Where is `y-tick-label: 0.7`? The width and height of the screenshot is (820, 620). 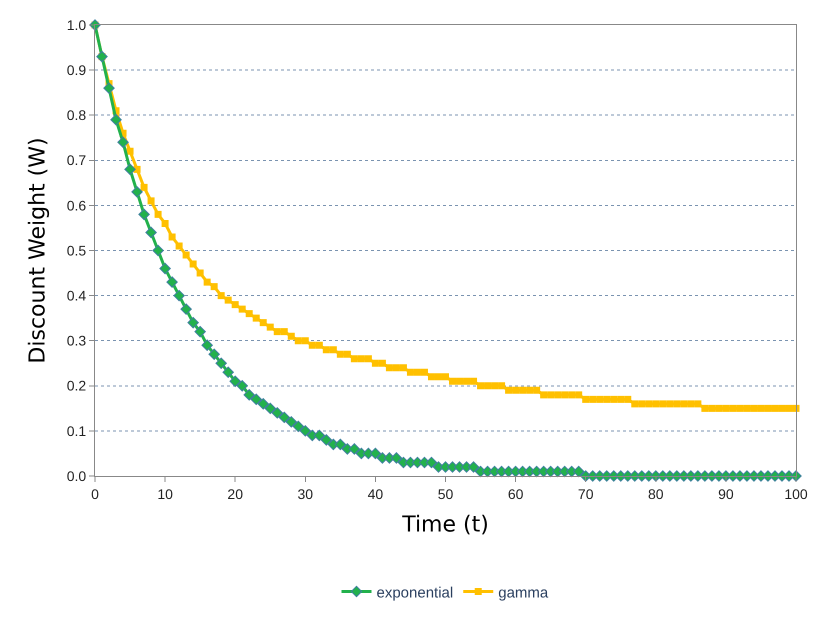
y-tick-label: 0.7 is located at coordinates (76, 160).